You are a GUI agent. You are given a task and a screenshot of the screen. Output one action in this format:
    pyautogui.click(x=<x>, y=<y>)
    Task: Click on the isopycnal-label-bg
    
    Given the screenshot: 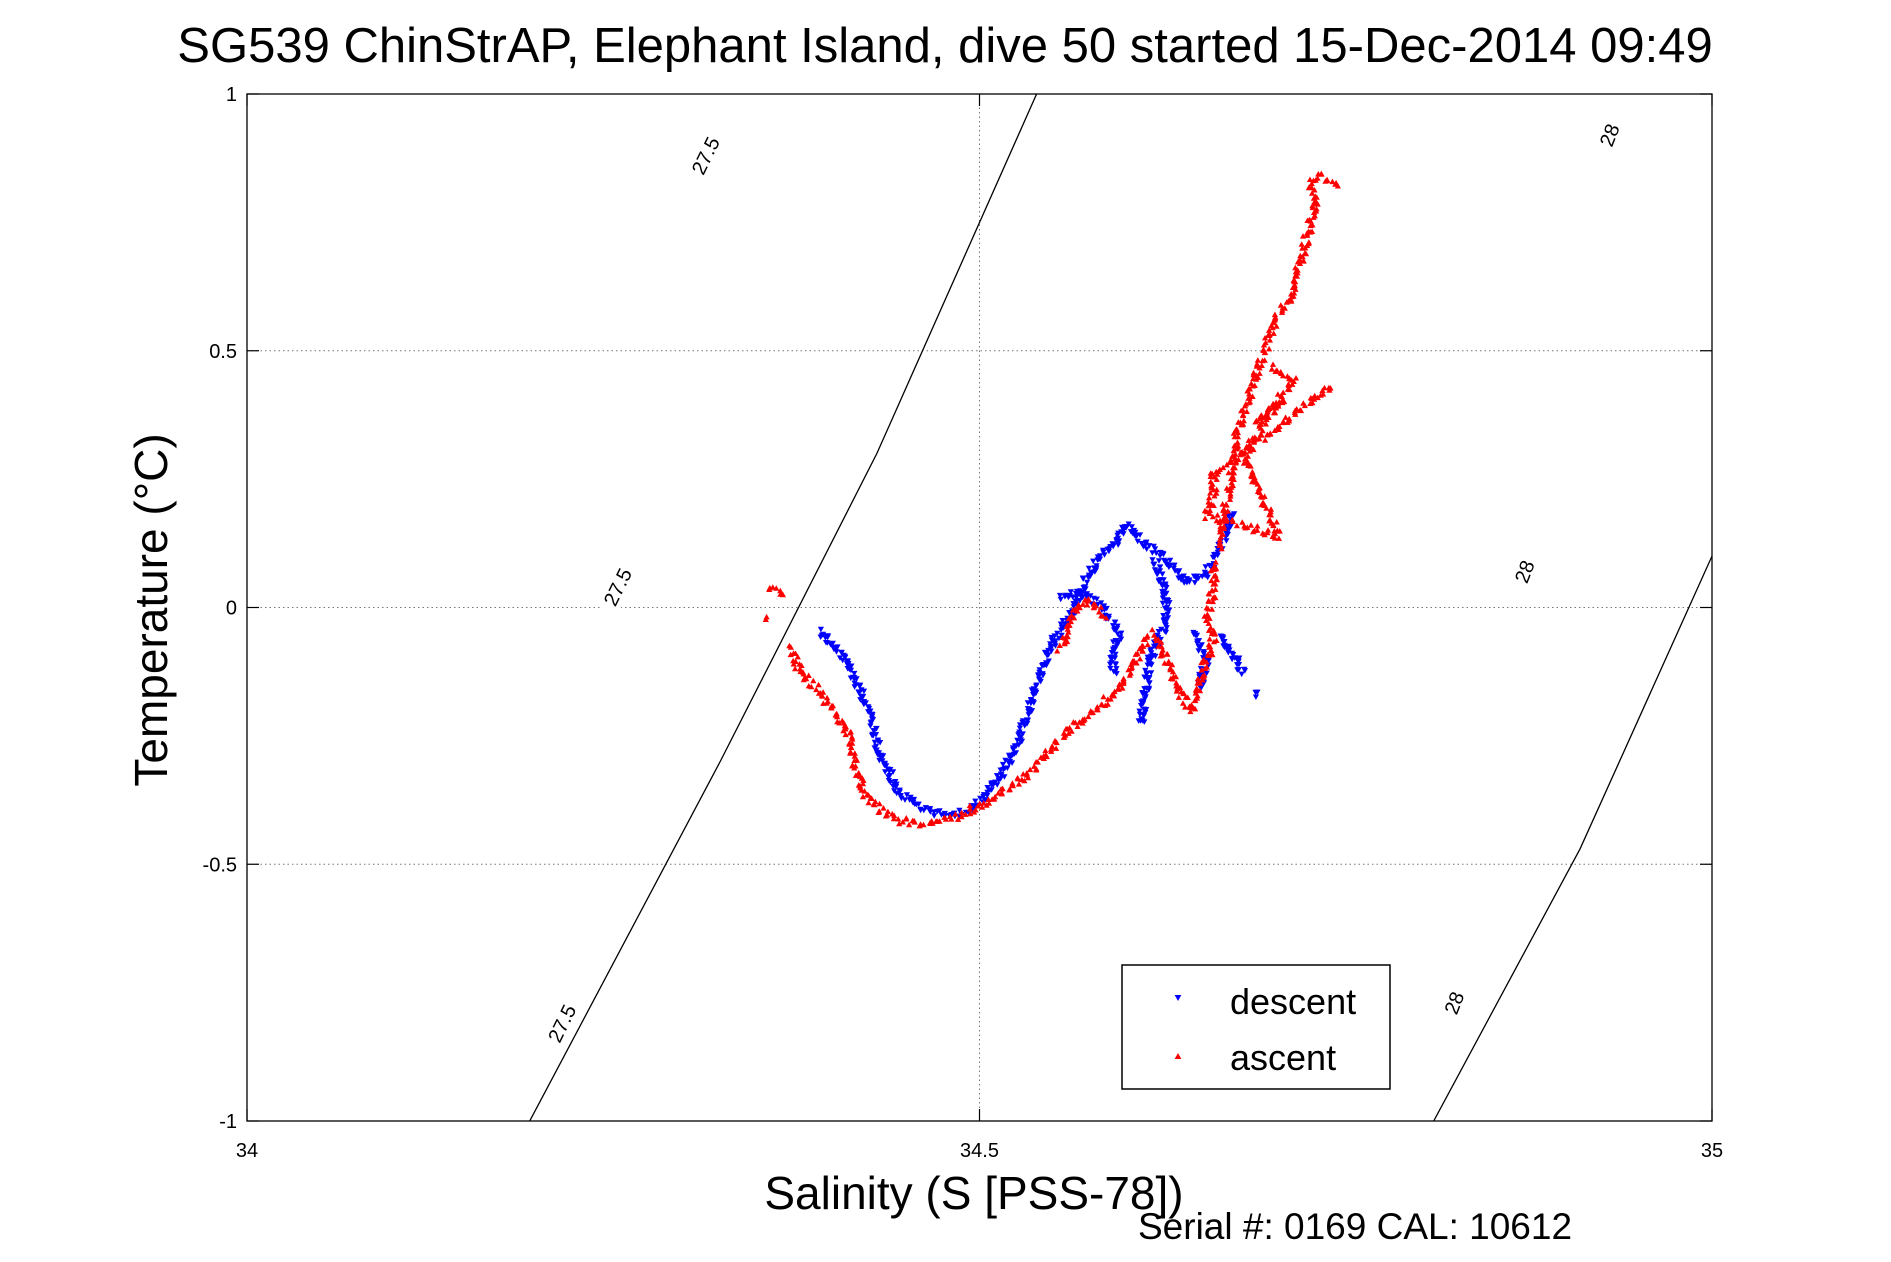 What is the action you would take?
    pyautogui.click(x=705, y=155)
    